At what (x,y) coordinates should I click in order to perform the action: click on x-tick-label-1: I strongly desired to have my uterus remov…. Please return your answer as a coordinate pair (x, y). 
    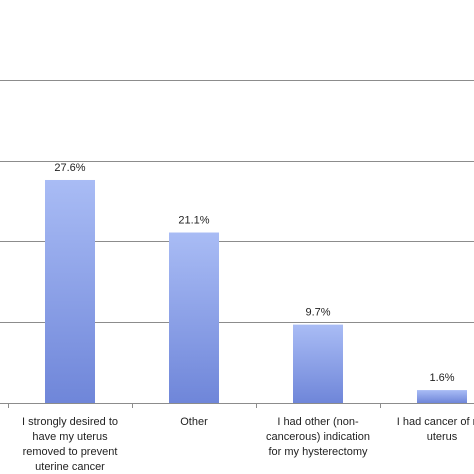
    Looking at the image, I should click on (70, 444).